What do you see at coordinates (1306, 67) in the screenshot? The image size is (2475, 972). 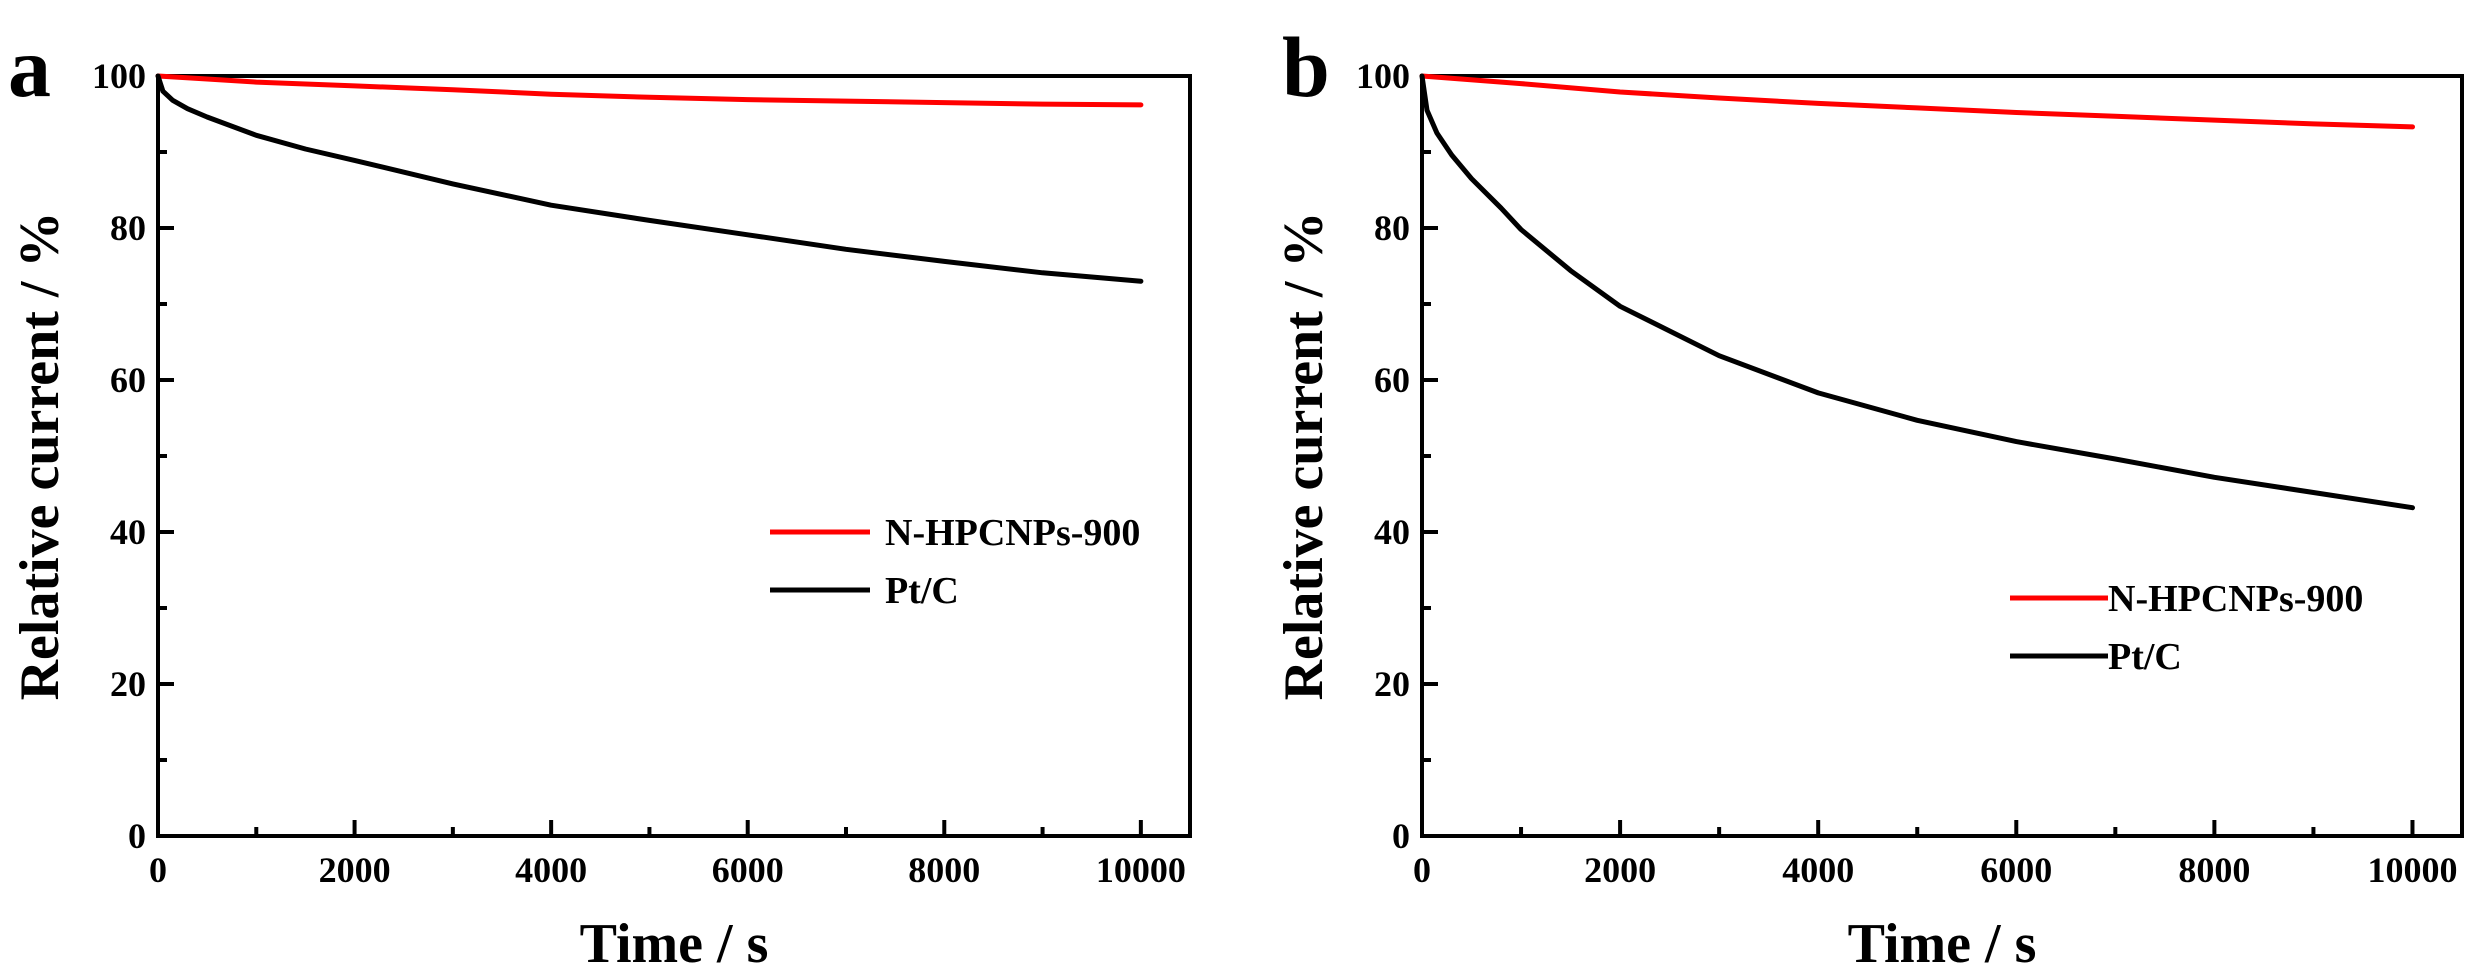 I see `panel-letter: b` at bounding box center [1306, 67].